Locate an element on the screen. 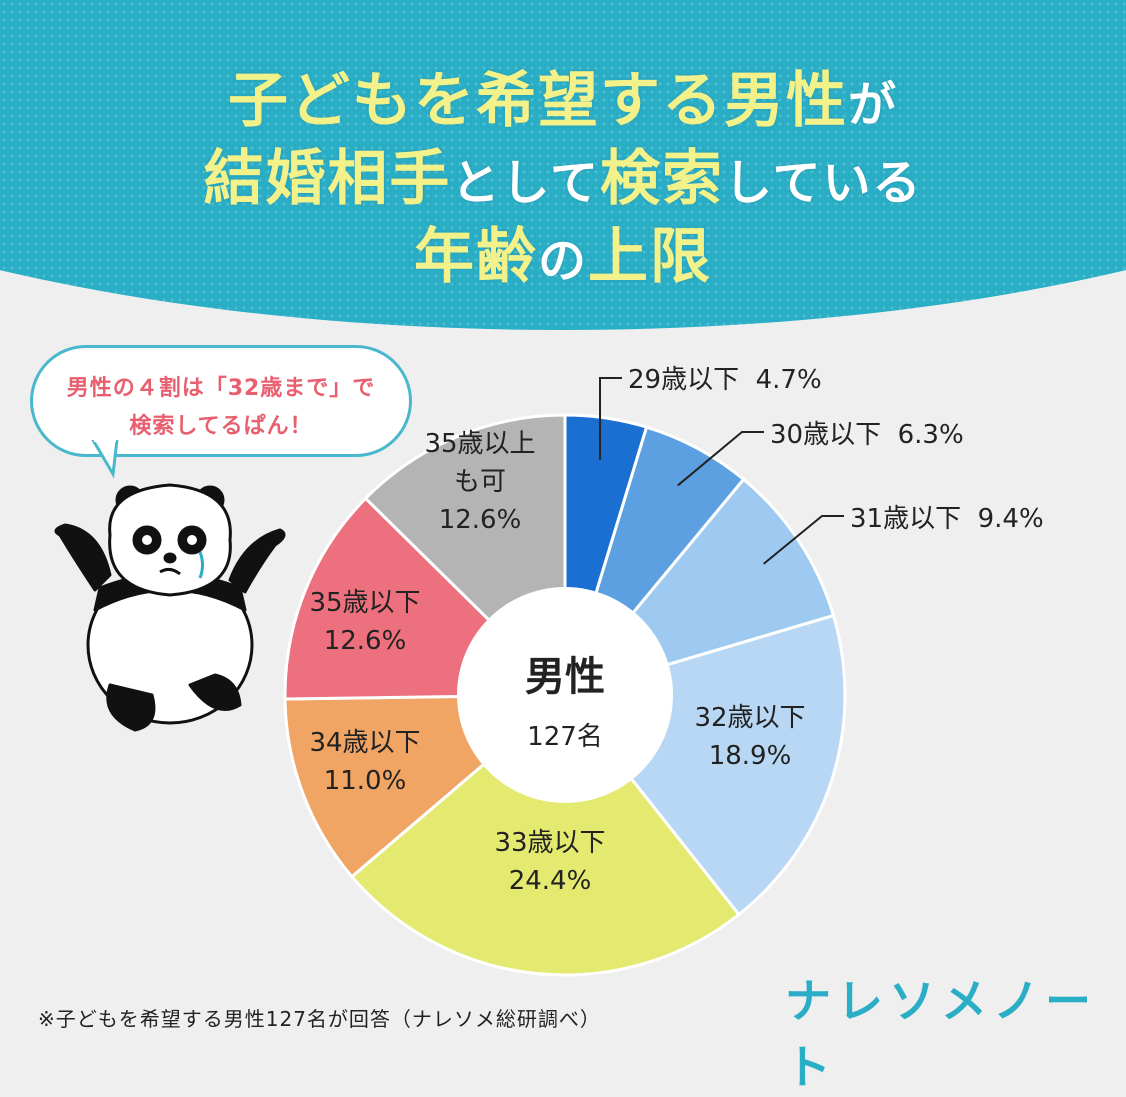 The image size is (1126, 1097). slice-label: 35歳以上も可 12.6% is located at coordinates (479, 482).